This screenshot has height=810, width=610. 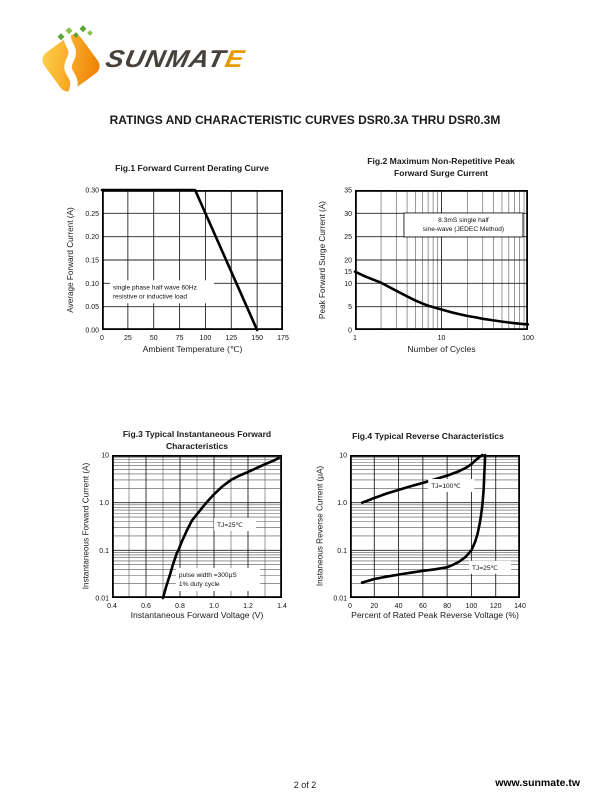 What do you see at coordinates (92, 284) in the screenshot?
I see `svg-text: 0.10` at bounding box center [92, 284].